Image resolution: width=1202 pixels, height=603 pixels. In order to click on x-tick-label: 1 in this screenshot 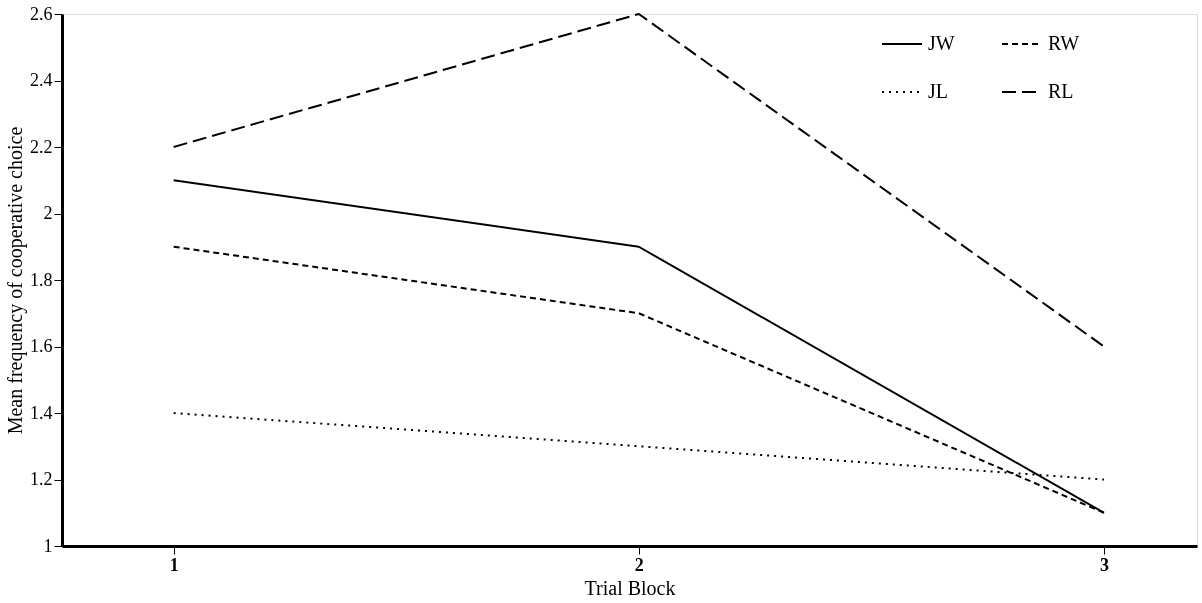, I will do `click(174, 564)`.